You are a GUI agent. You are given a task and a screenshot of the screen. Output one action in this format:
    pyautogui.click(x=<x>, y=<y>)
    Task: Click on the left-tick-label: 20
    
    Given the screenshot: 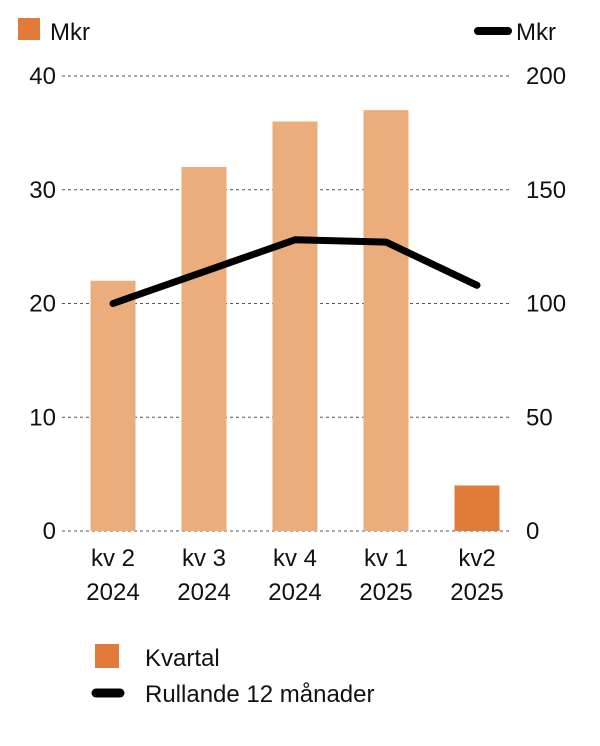 What is the action you would take?
    pyautogui.click(x=42, y=304)
    